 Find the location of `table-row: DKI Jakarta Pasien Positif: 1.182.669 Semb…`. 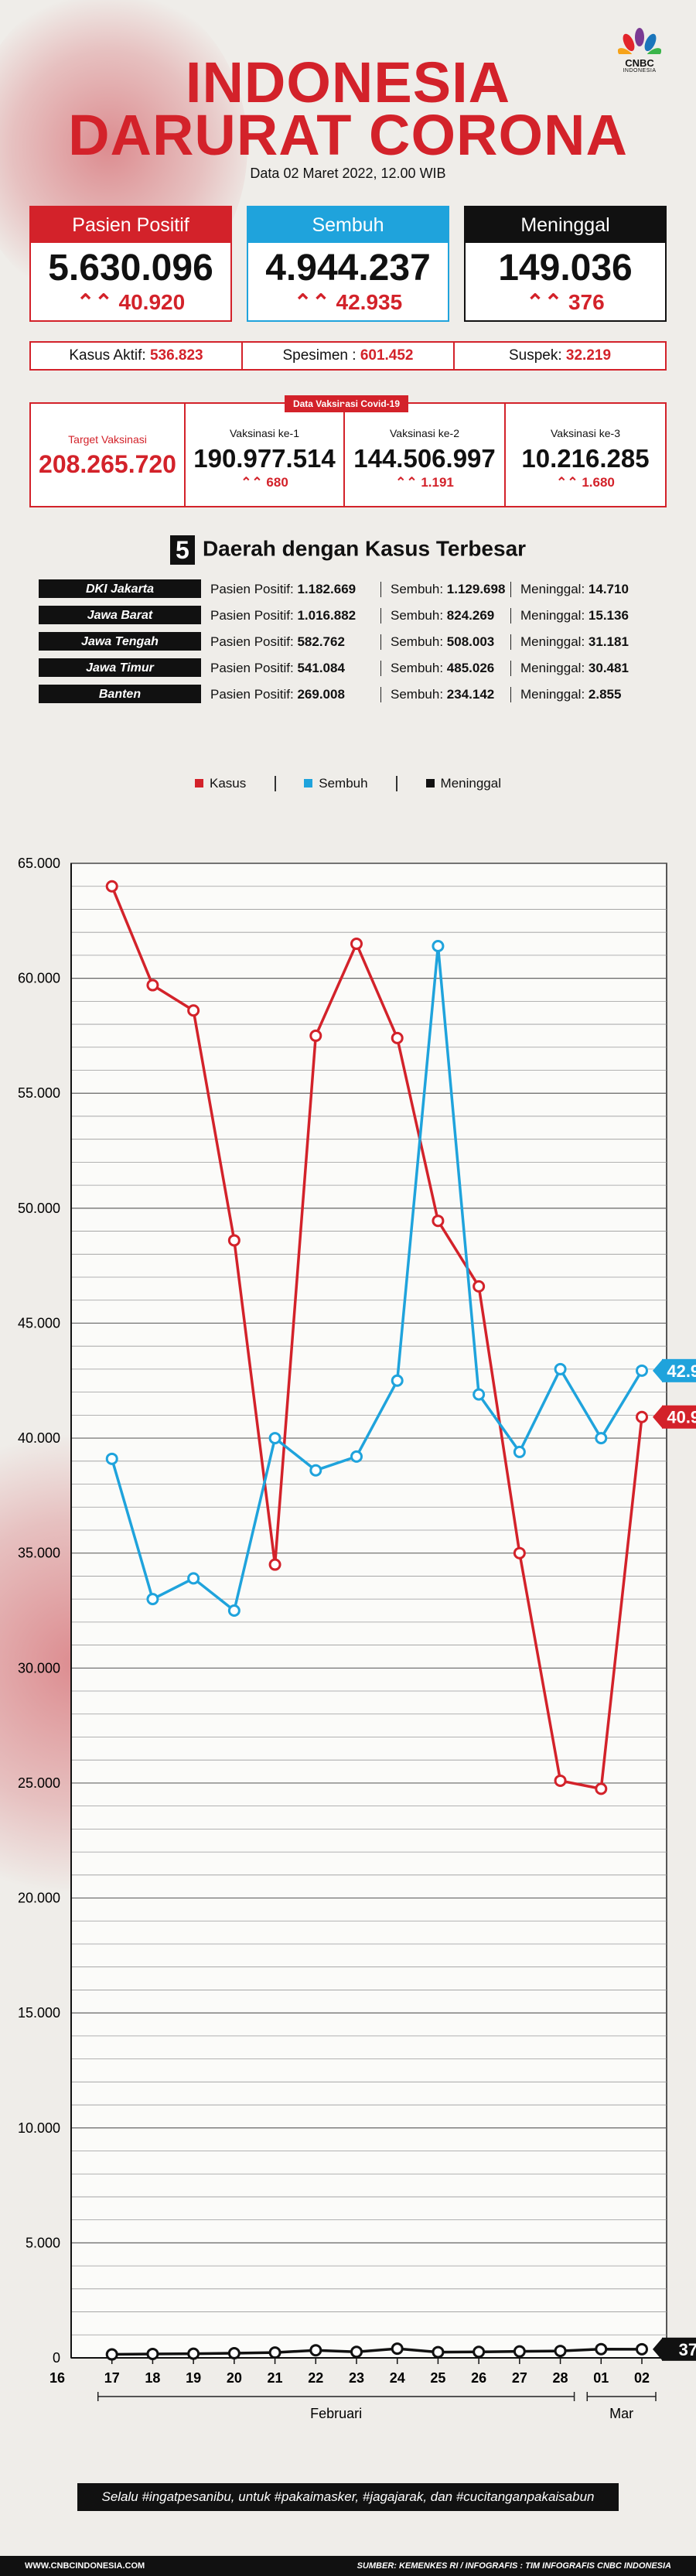

table-row: DKI Jakarta Pasien Positif: 1.182.669 Semb… is located at coordinates (348, 589).